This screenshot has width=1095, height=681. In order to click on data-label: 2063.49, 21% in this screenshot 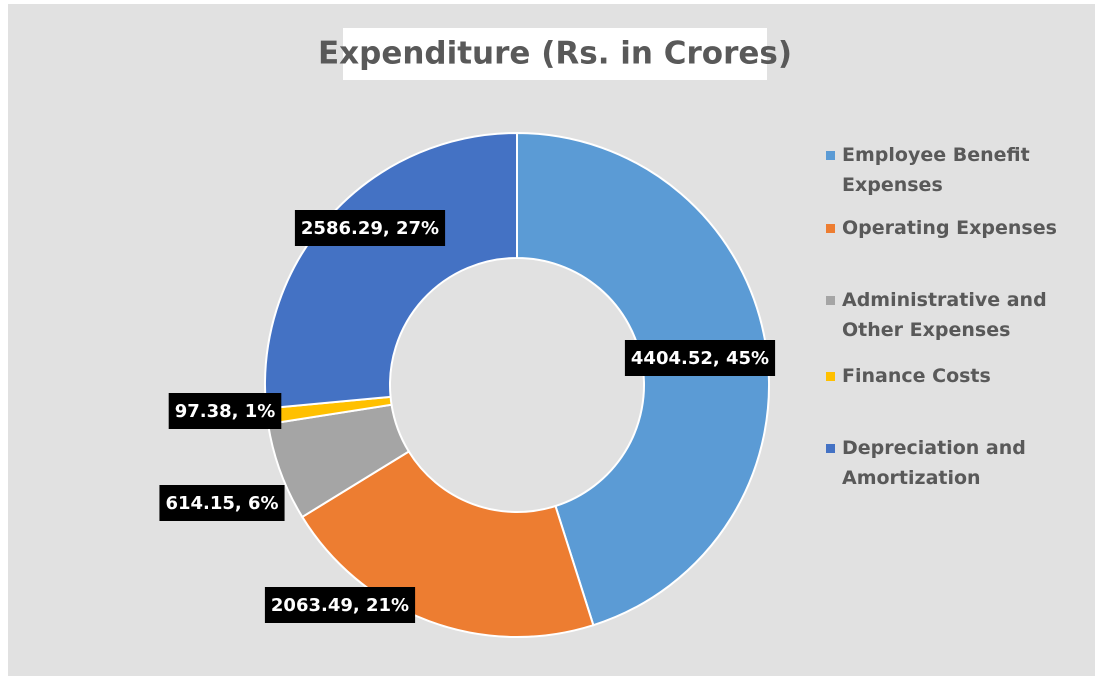, I will do `click(340, 605)`.